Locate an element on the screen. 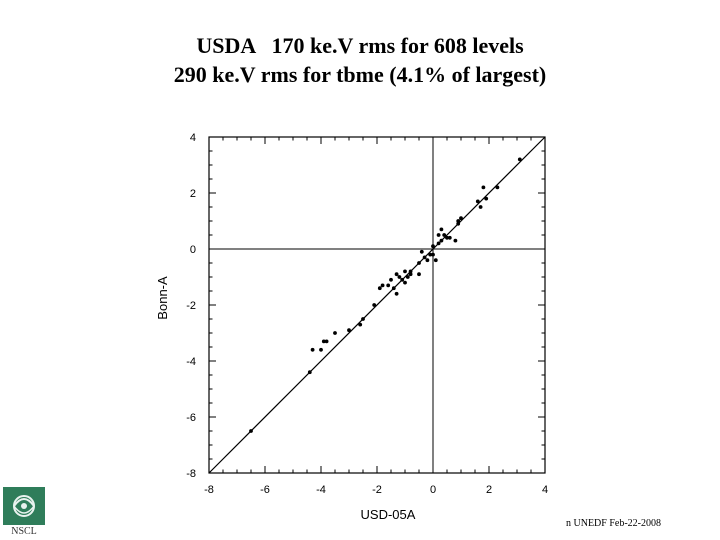 The image size is (720, 540). logo-text: NSCL is located at coordinates (24, 531).